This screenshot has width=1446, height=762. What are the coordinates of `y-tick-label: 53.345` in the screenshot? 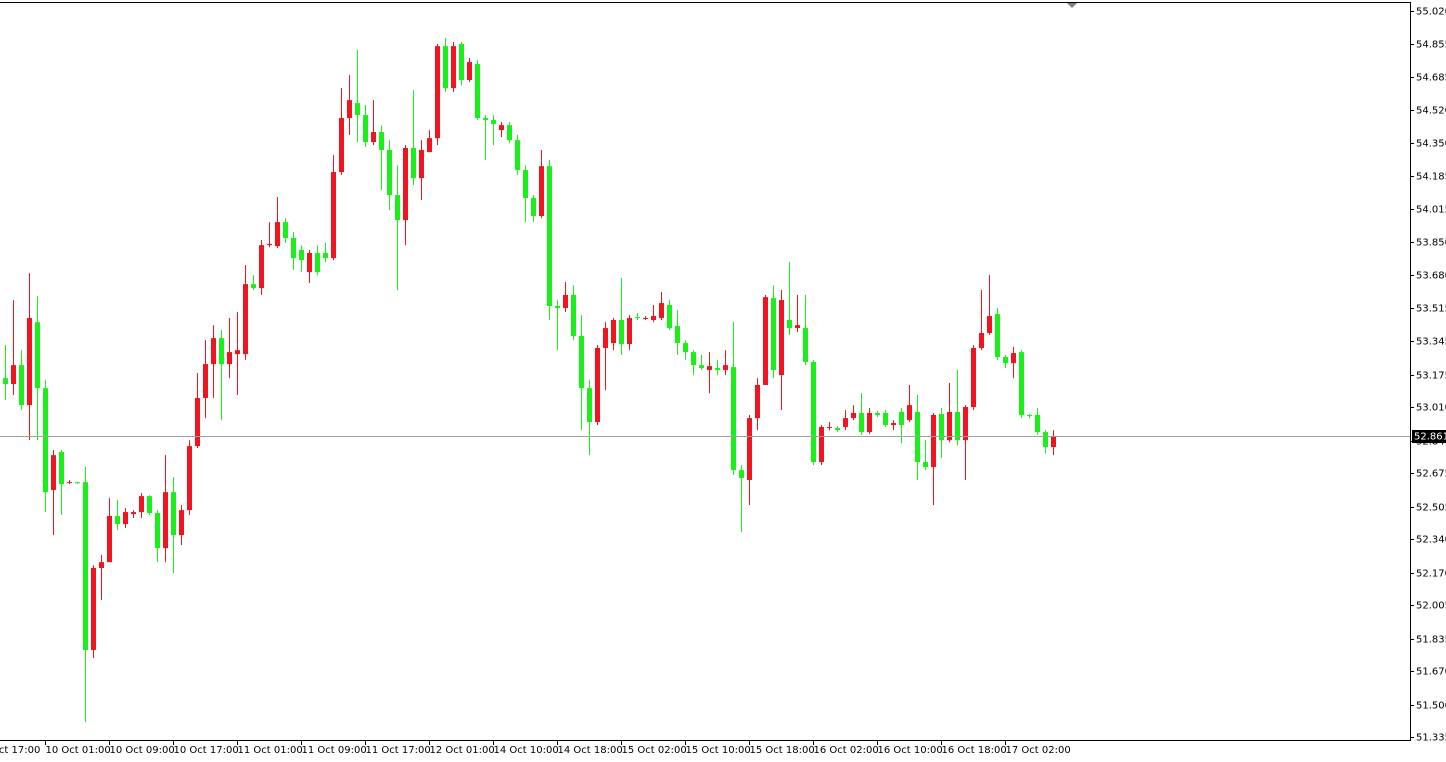 It's located at (1431, 342).